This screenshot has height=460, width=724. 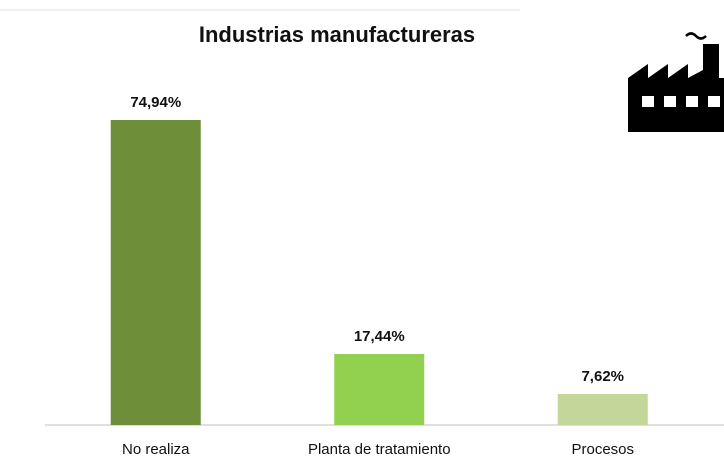 I want to click on x-tick-label: No realiza, so click(x=156, y=449).